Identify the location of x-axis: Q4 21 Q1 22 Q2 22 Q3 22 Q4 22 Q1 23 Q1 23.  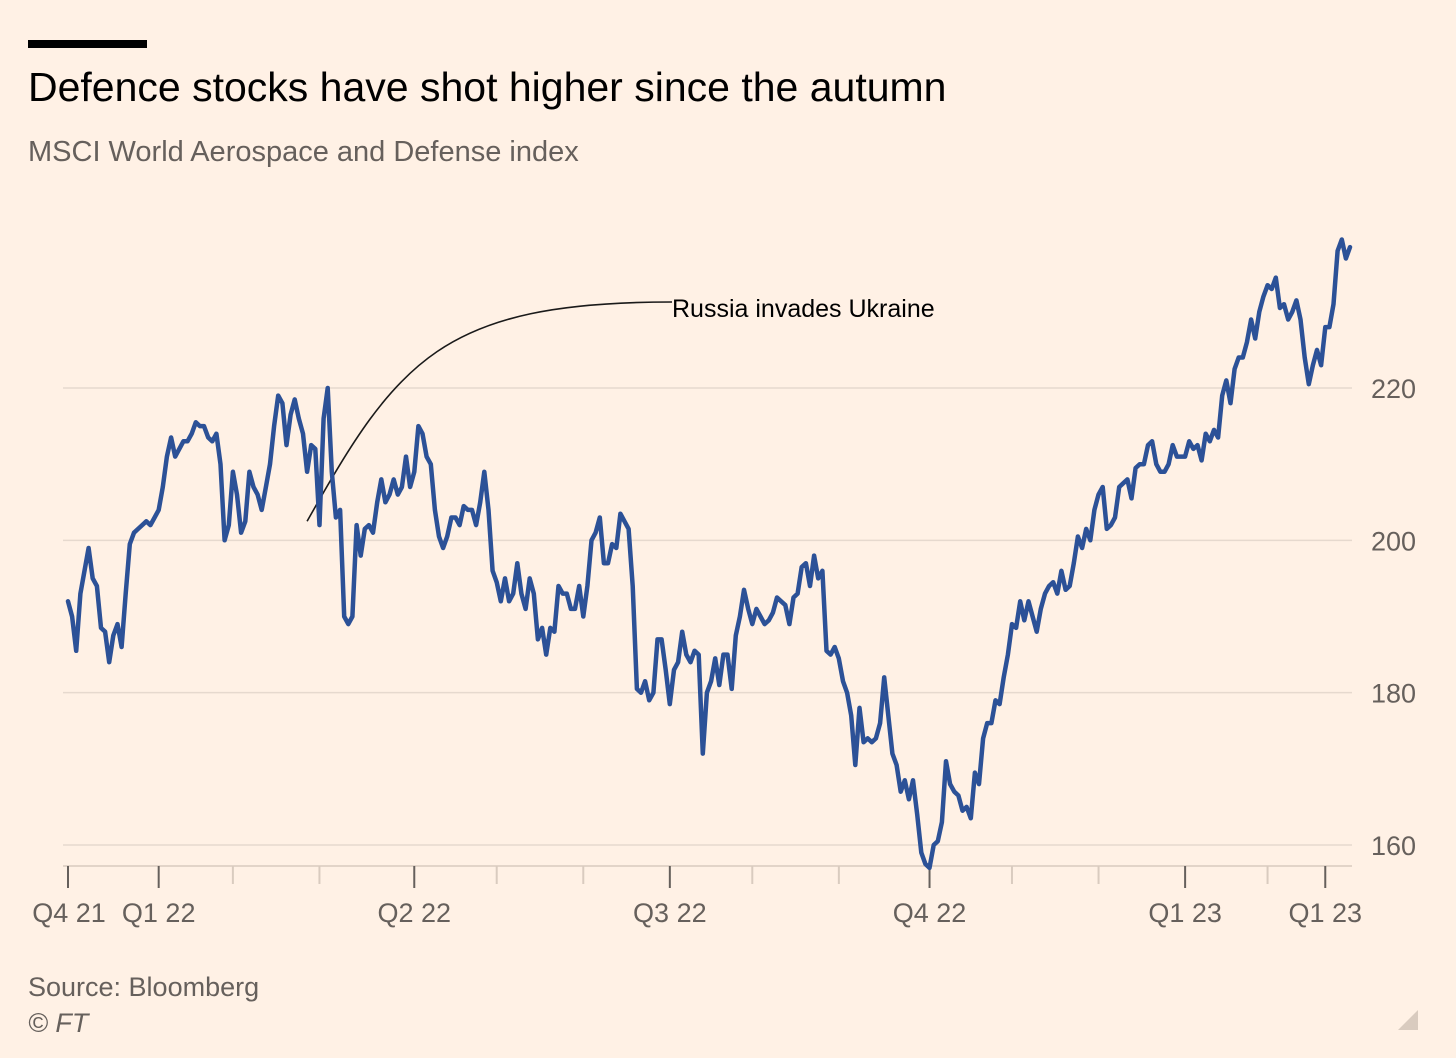
(697, 896).